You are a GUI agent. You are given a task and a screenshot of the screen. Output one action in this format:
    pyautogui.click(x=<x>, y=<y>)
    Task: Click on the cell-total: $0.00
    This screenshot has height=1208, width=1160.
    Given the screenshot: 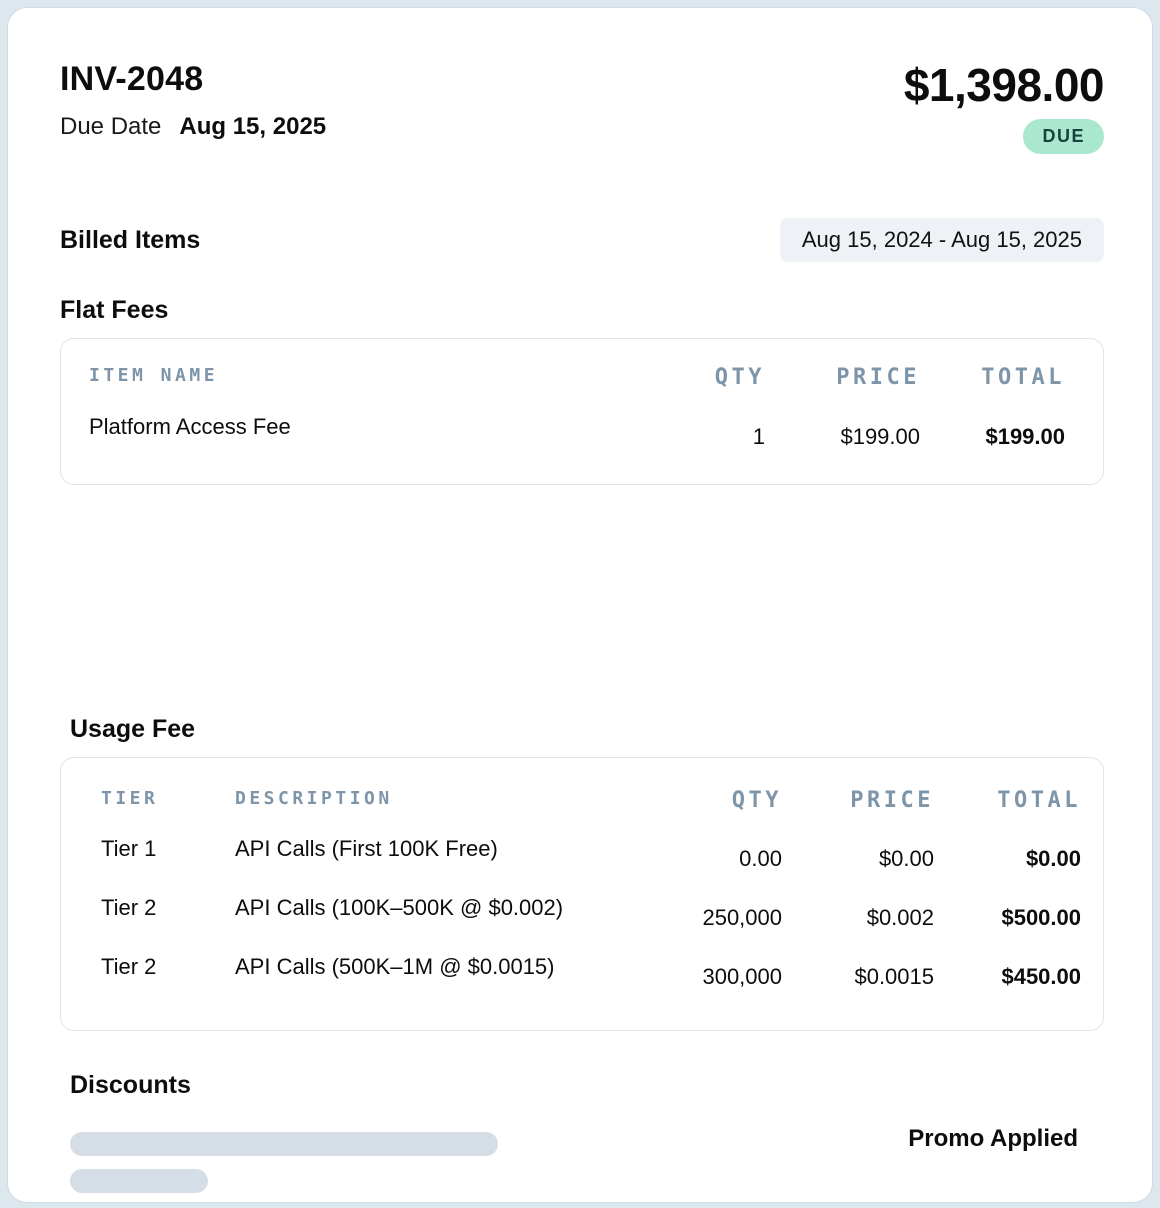 What is the action you would take?
    pyautogui.click(x=1053, y=858)
    